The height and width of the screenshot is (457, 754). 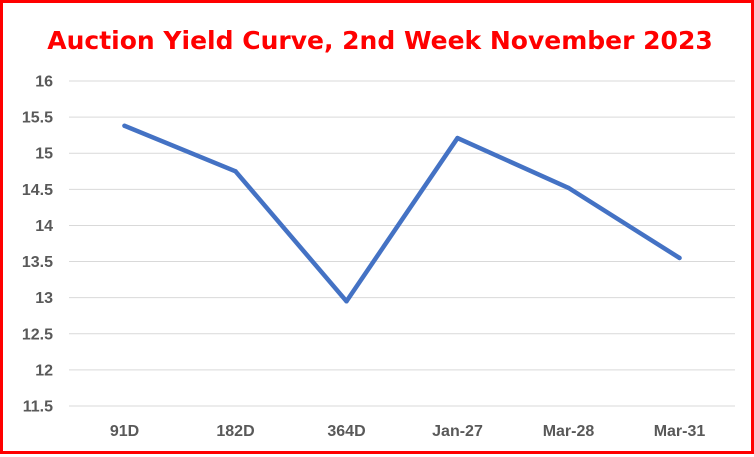 What do you see at coordinates (457, 431) in the screenshot?
I see `x-tick-label-3: Jan-27` at bounding box center [457, 431].